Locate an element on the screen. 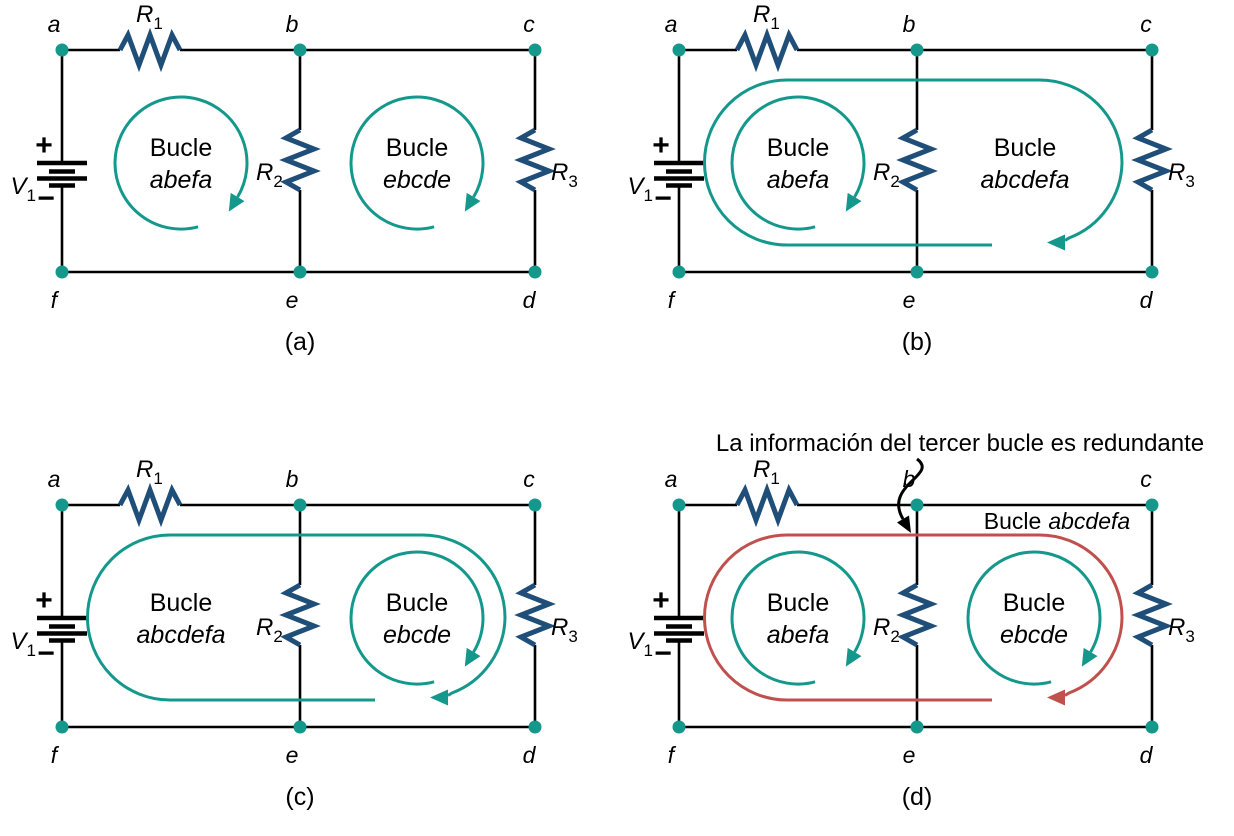  annotation-callout-squiggle is located at coordinates (910, 488).